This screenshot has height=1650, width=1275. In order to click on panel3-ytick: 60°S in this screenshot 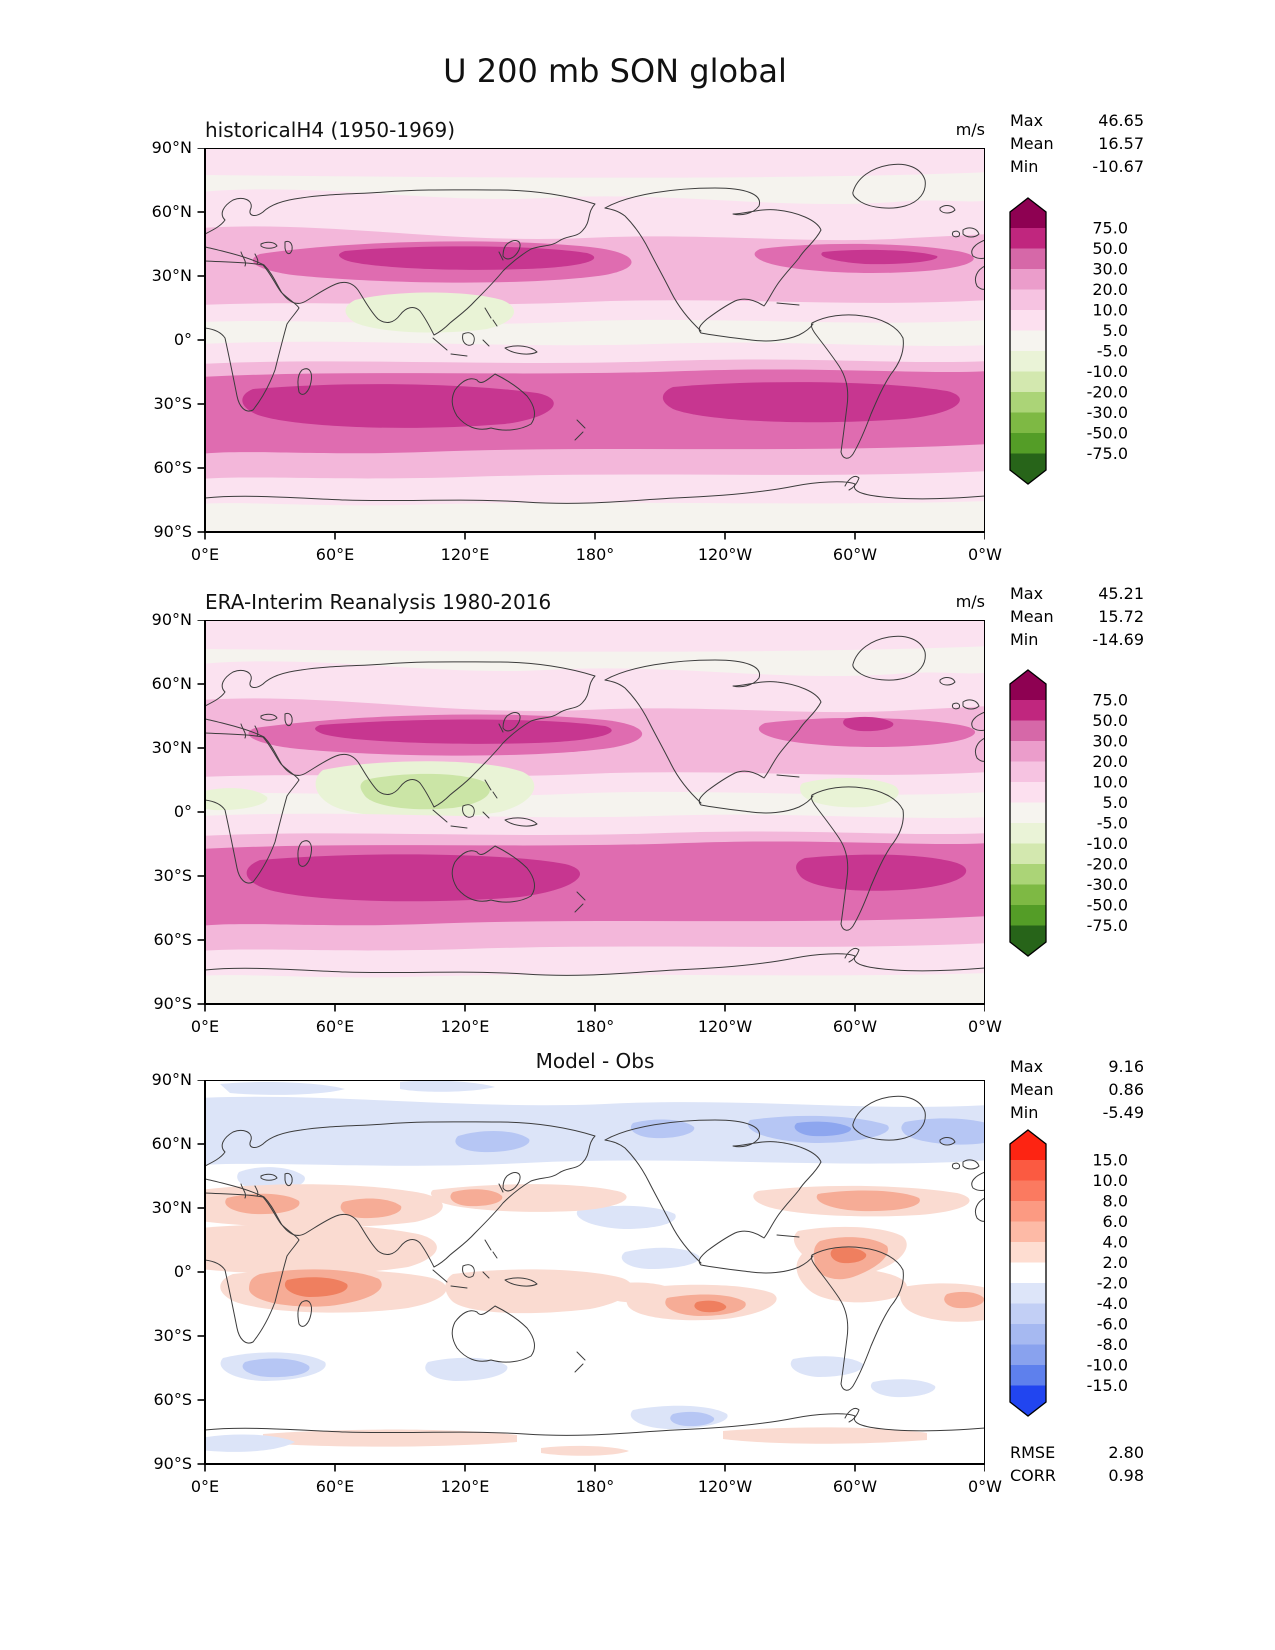, I will do `click(172, 1399)`.